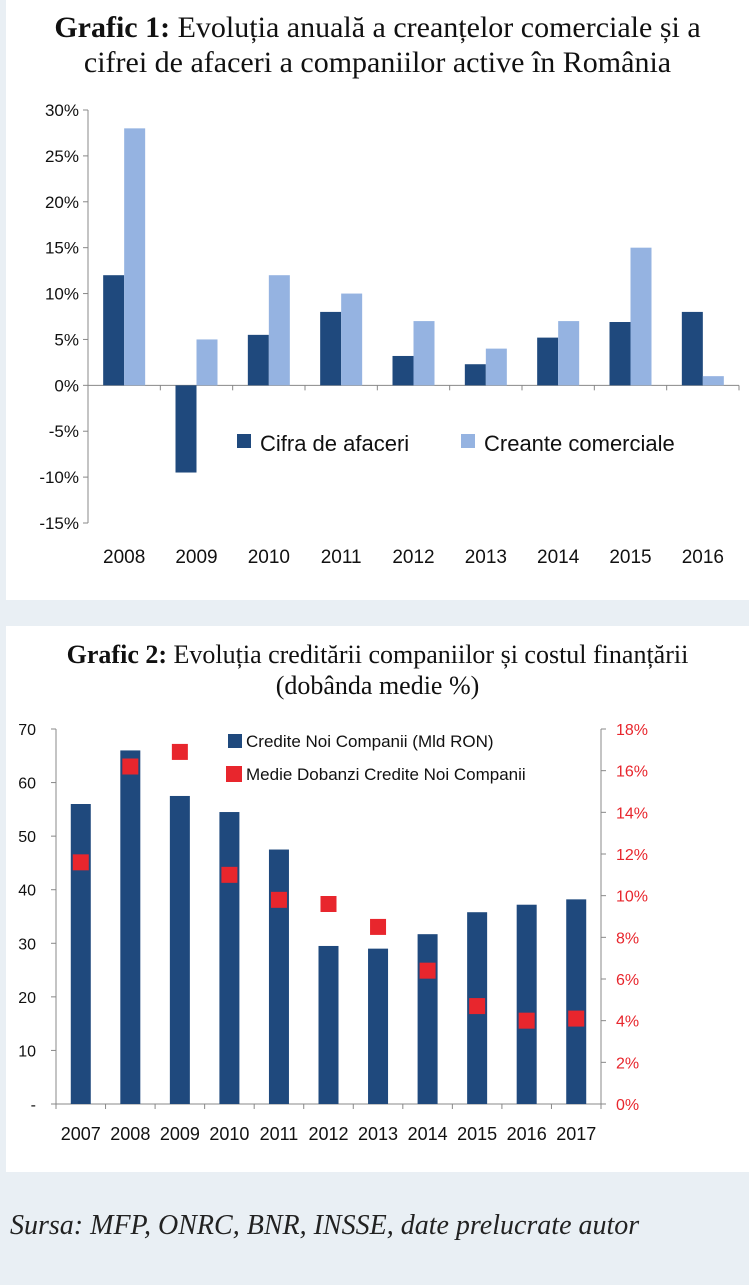 This screenshot has height=1285, width=749. Describe the element at coordinates (579, 443) in the screenshot. I see `legend-label: Creante comerciale` at that location.